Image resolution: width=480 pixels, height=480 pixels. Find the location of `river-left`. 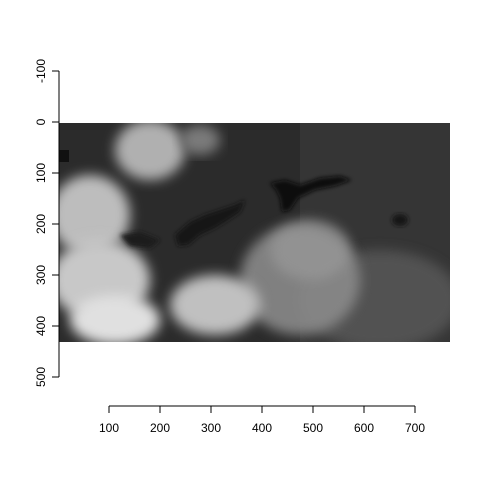

river-left is located at coordinates (140, 240).